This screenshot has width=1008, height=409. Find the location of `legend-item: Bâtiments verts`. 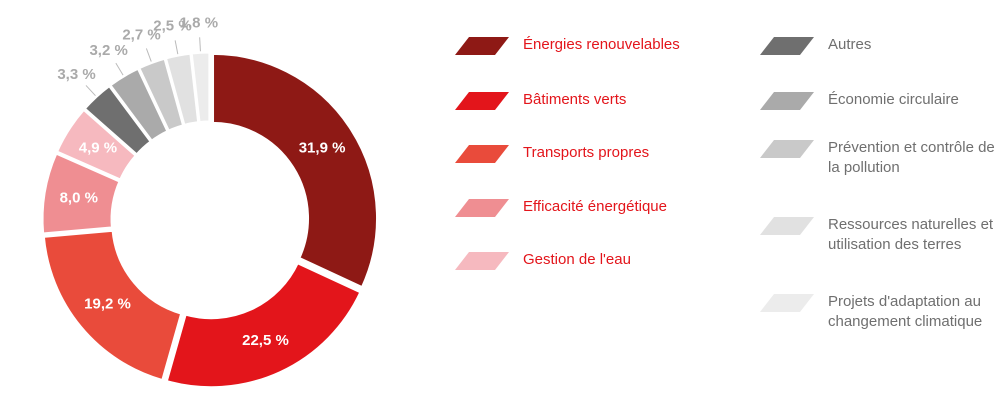

legend-item: Bâtiments verts is located at coordinates (573, 100).